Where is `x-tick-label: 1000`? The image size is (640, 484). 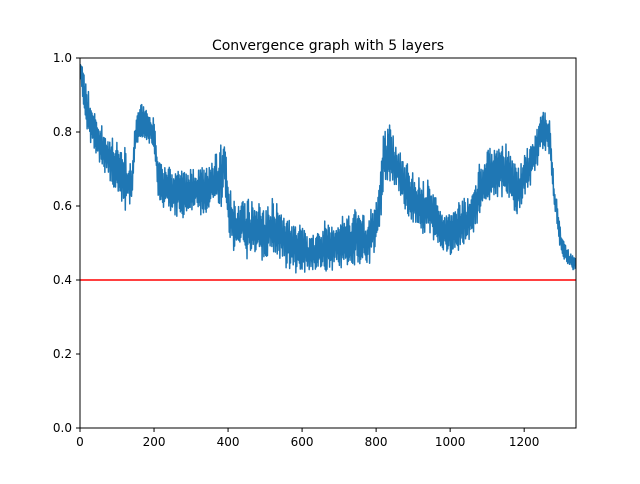
x-tick-label: 1000 is located at coordinates (450, 442).